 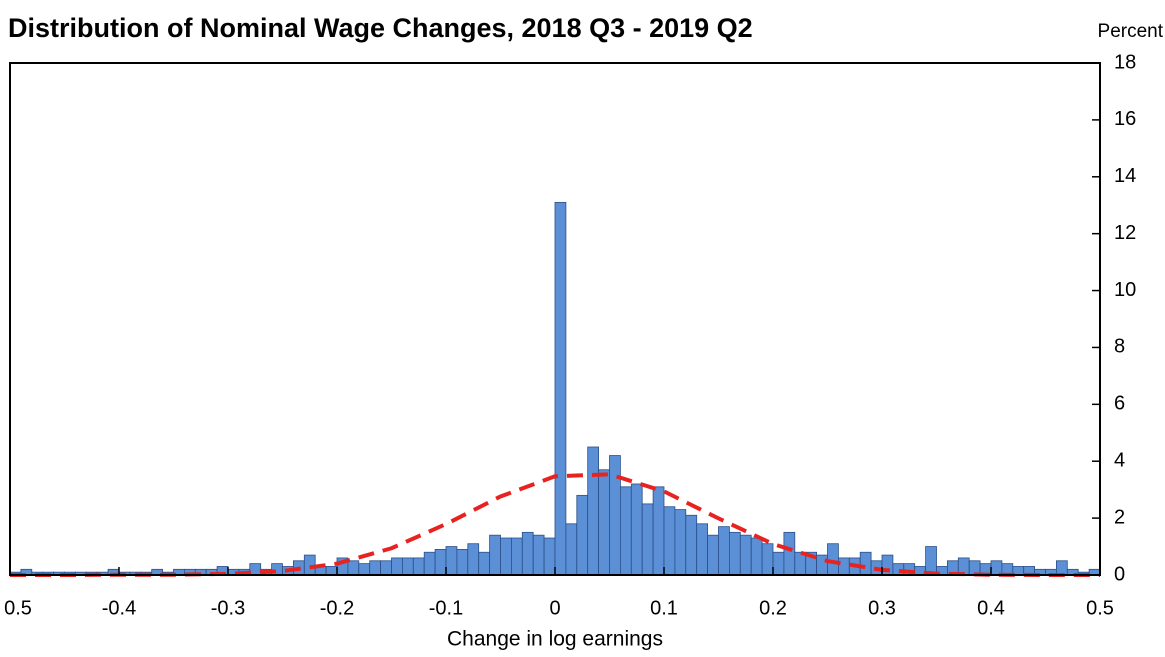 What do you see at coordinates (882, 608) in the screenshot?
I see `x-tick-label: 0.3` at bounding box center [882, 608].